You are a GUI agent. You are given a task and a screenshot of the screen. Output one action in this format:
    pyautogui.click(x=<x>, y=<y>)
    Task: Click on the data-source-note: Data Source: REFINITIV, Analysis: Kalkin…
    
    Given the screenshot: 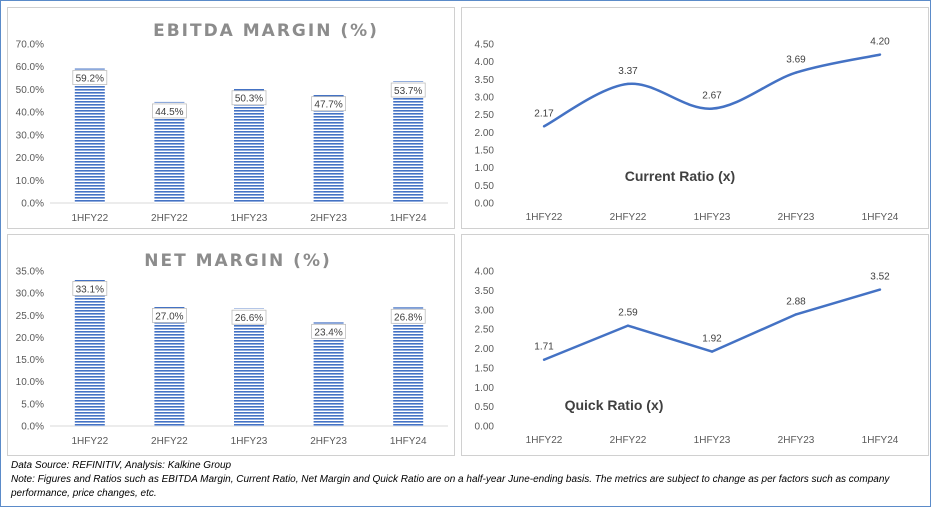 What is the action you would take?
    pyautogui.click(x=121, y=465)
    